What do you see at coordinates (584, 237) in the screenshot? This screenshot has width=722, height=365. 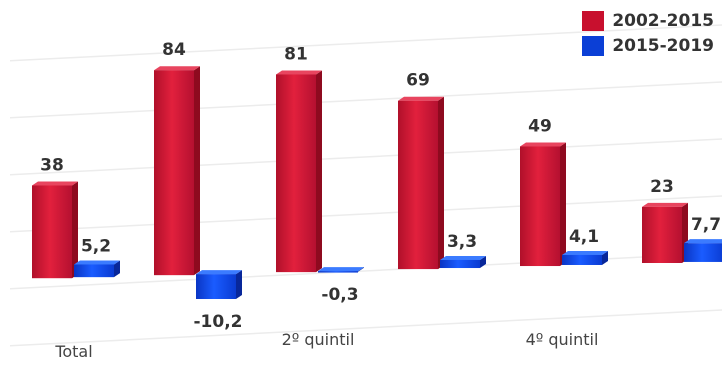 I see `value-label-series-2-5: 4,1` at bounding box center [584, 237].